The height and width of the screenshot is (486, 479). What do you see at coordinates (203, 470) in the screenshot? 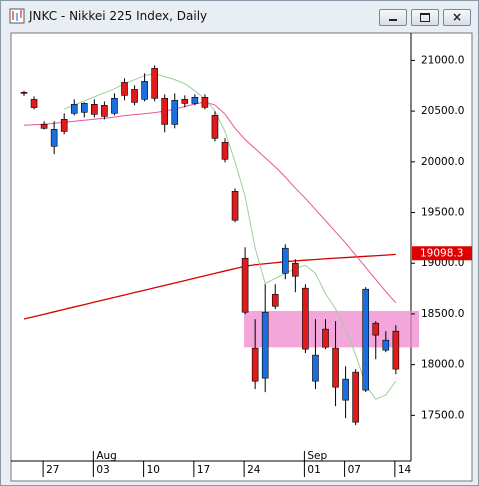
I see `x-tick-label: 17` at bounding box center [203, 470].